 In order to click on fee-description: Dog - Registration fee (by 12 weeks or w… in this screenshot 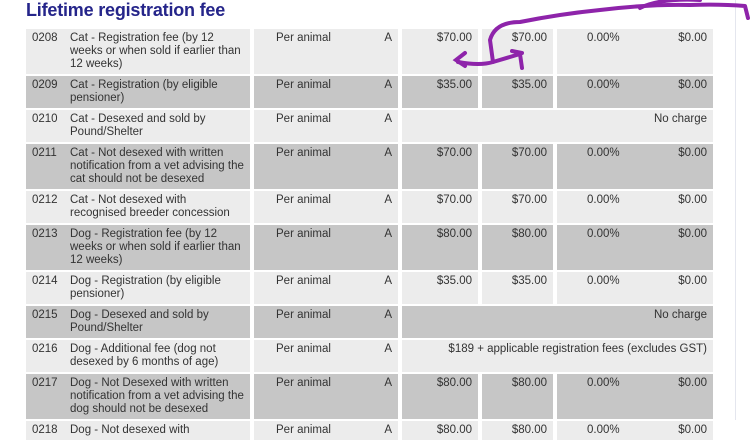, I will do `click(155, 247)`.